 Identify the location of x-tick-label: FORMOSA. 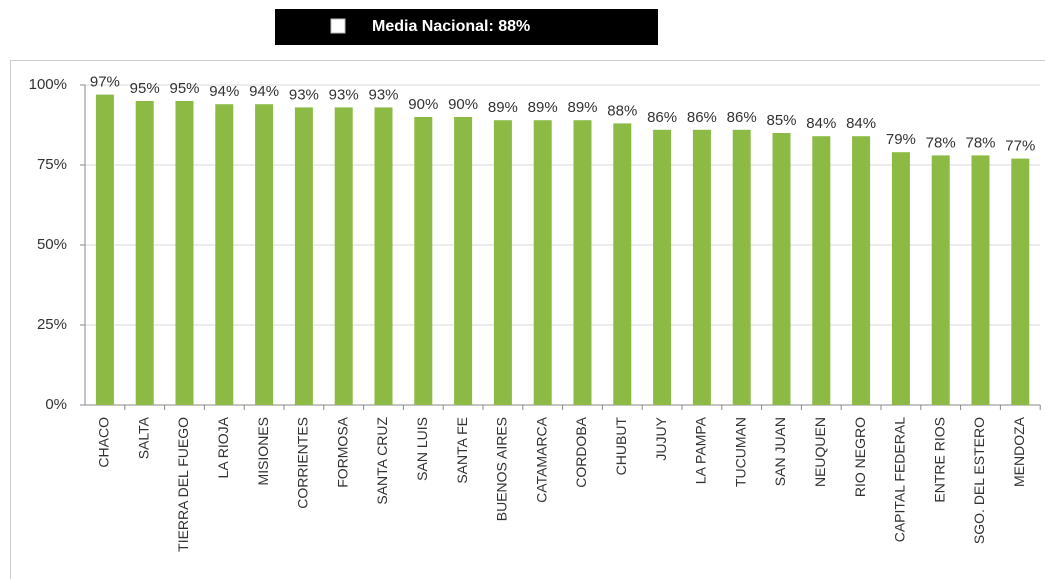
(342, 451).